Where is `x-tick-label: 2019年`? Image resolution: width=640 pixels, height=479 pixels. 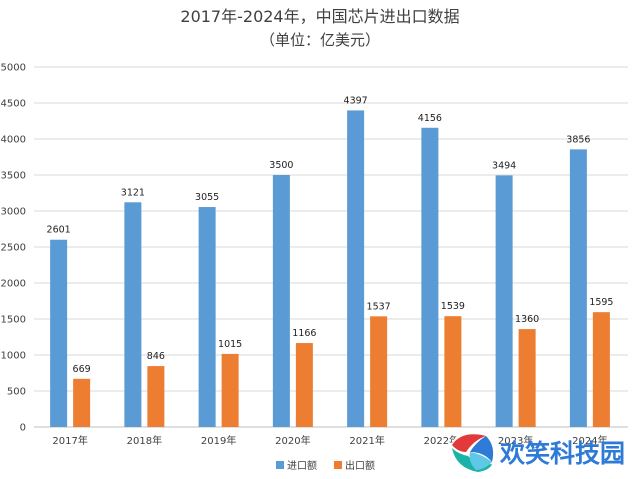
x-tick-label: 2019年 is located at coordinates (218, 440).